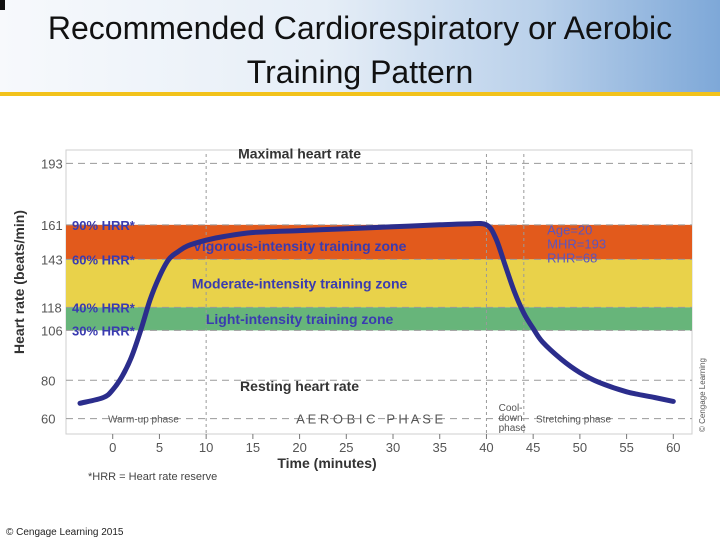 This screenshot has width=720, height=540. Describe the element at coordinates (143, 420) in the screenshot. I see `warmup-phase-label: Warm-up phase` at that location.